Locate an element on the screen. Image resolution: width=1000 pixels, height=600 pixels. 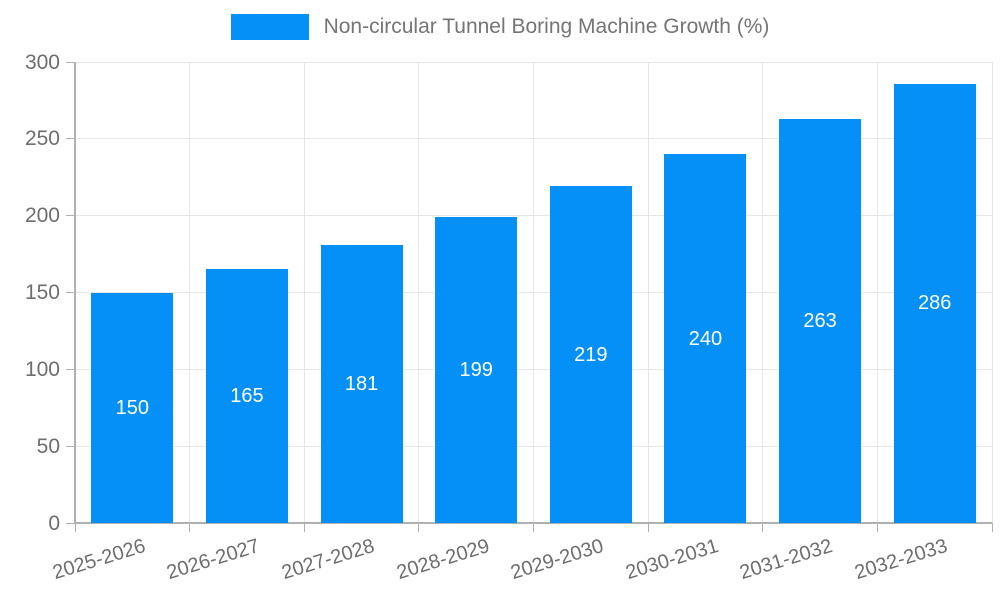
x-tick-label: 2028-2029 is located at coordinates (442, 560).